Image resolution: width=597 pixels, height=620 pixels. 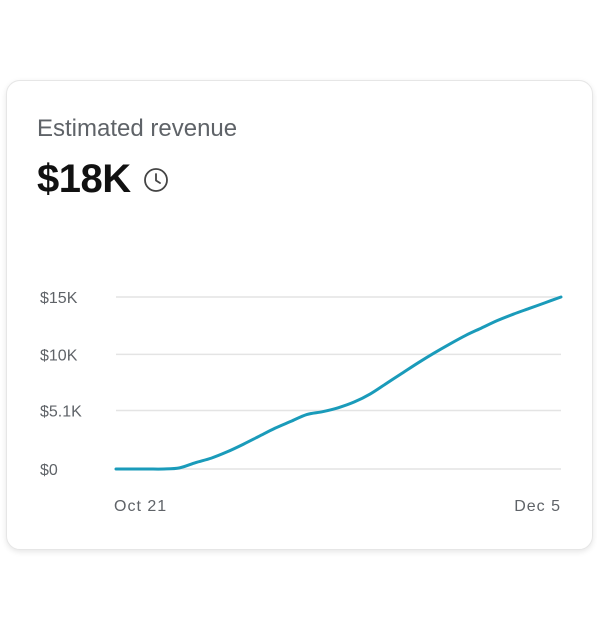 I want to click on value-row: $18K, so click(x=103, y=179).